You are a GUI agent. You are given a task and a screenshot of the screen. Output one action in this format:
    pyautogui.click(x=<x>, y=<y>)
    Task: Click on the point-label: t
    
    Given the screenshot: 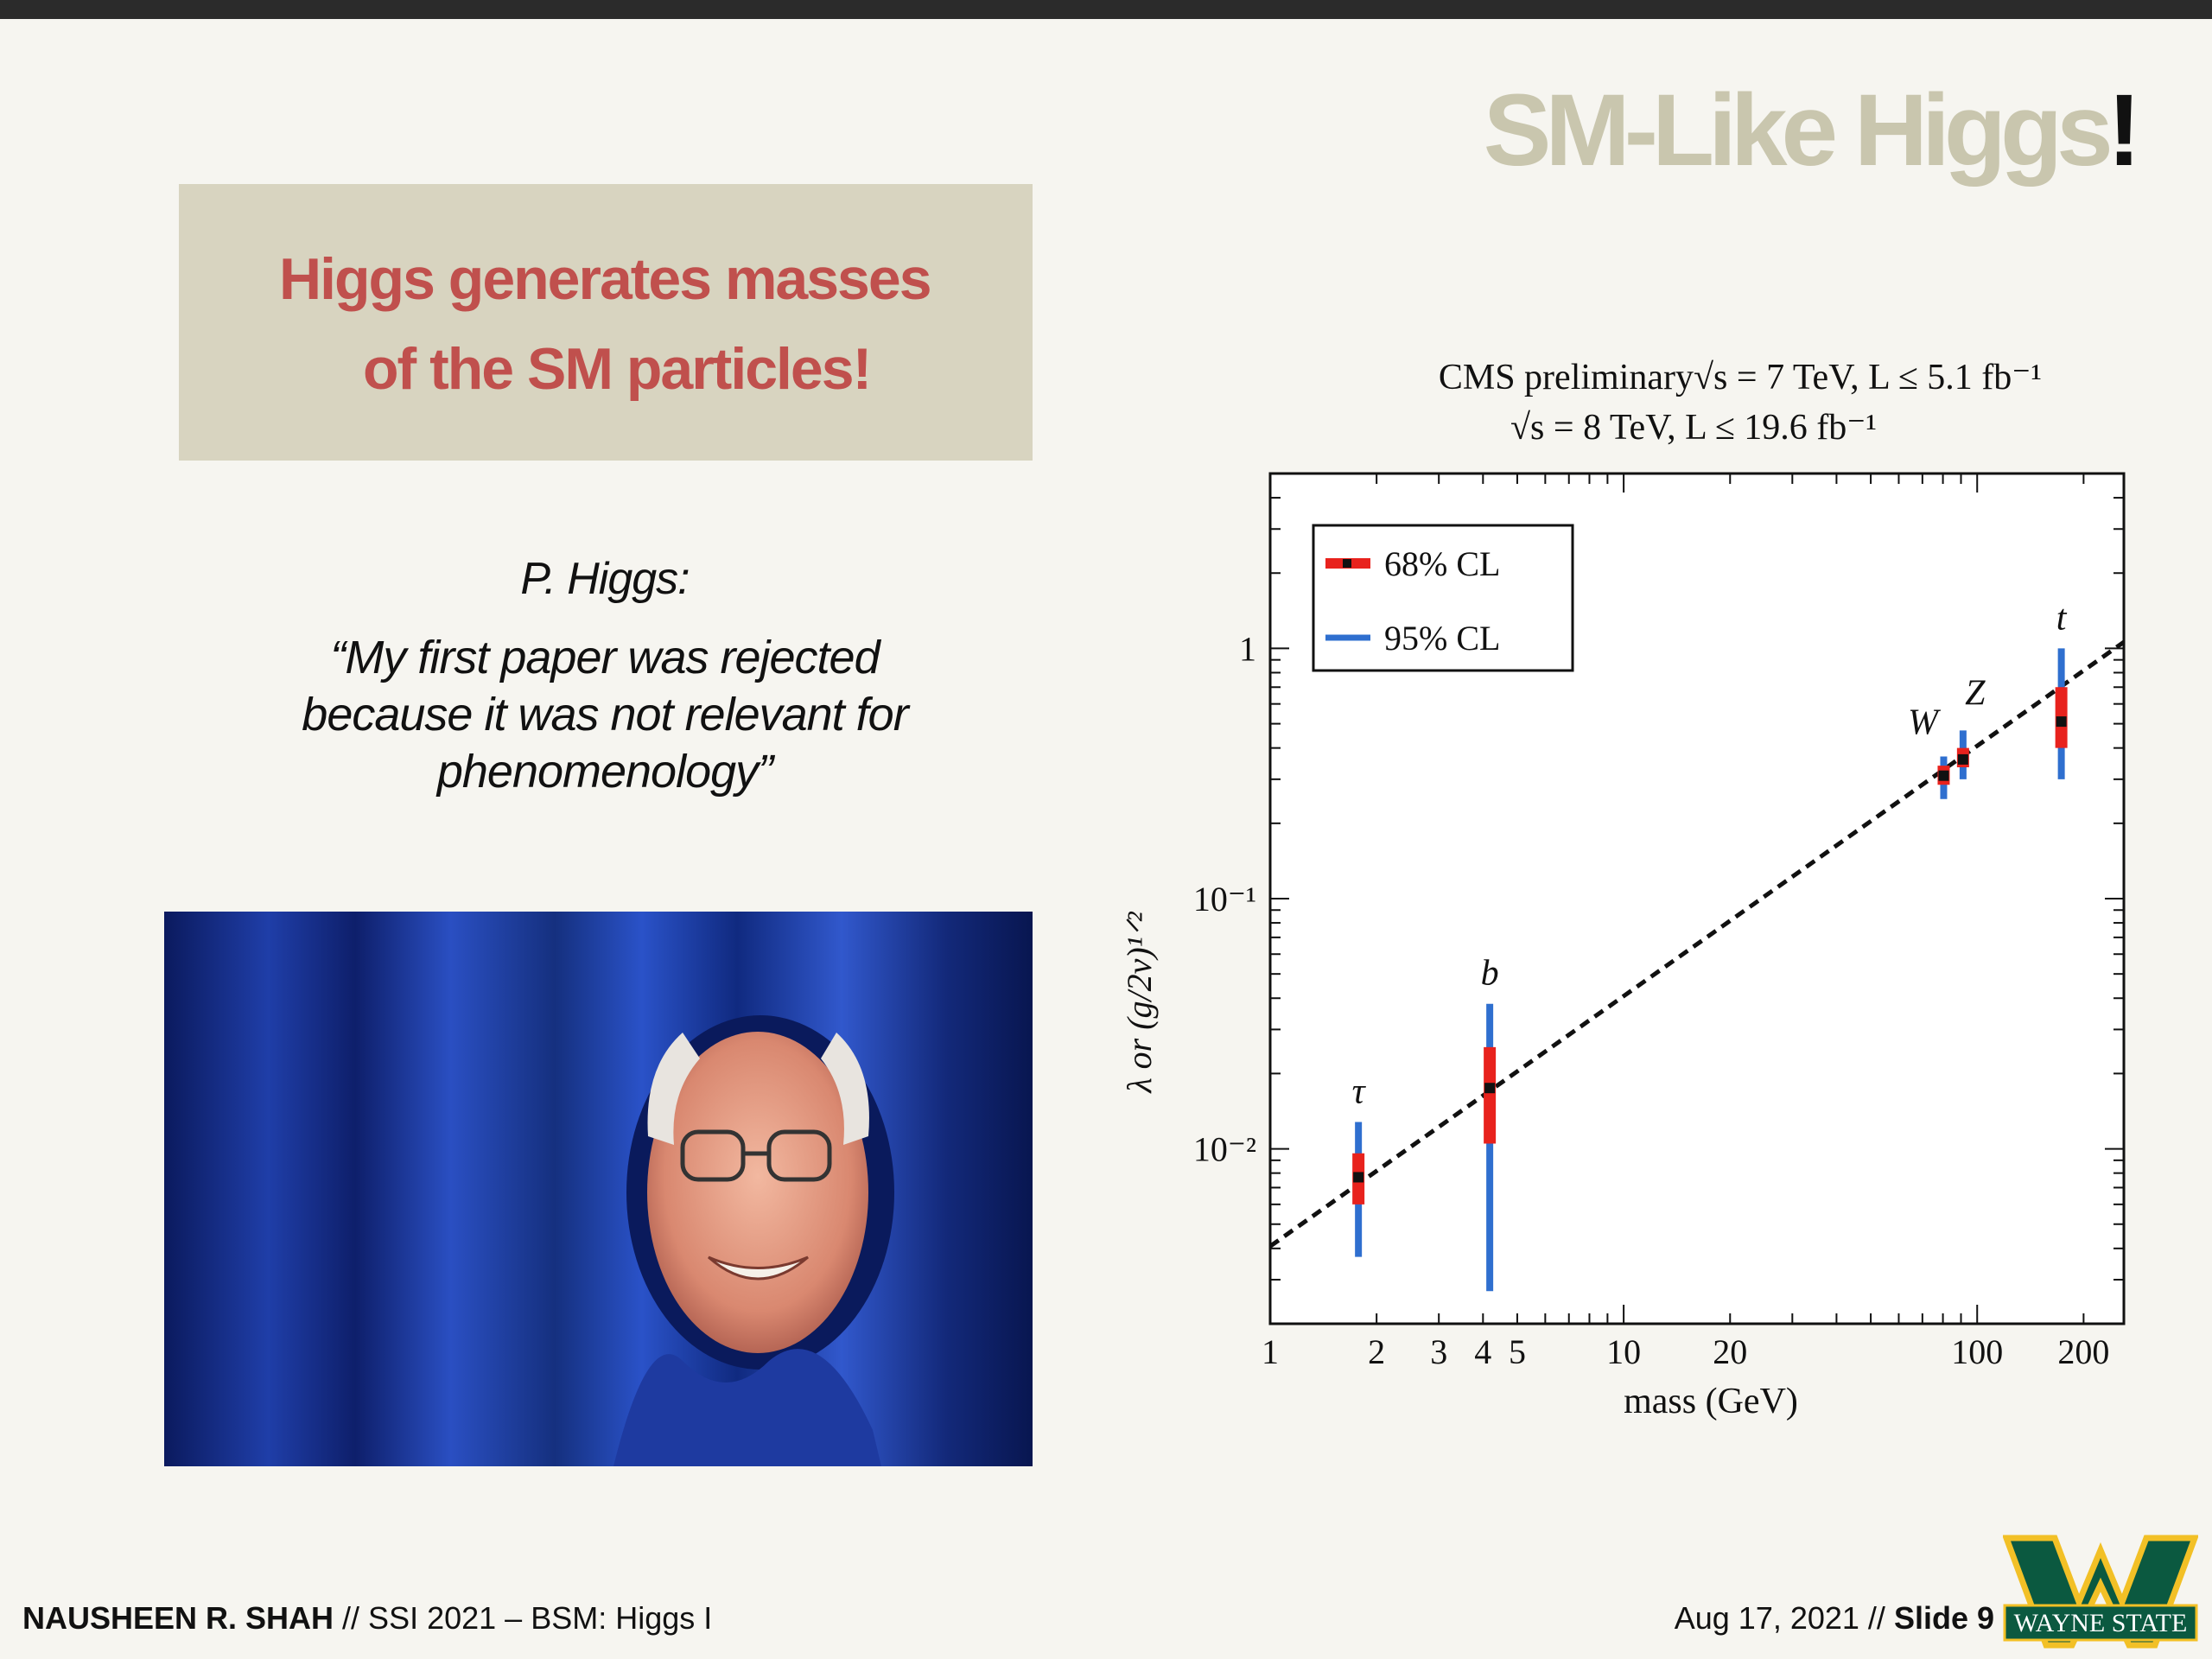 What is the action you would take?
    pyautogui.click(x=2062, y=618)
    